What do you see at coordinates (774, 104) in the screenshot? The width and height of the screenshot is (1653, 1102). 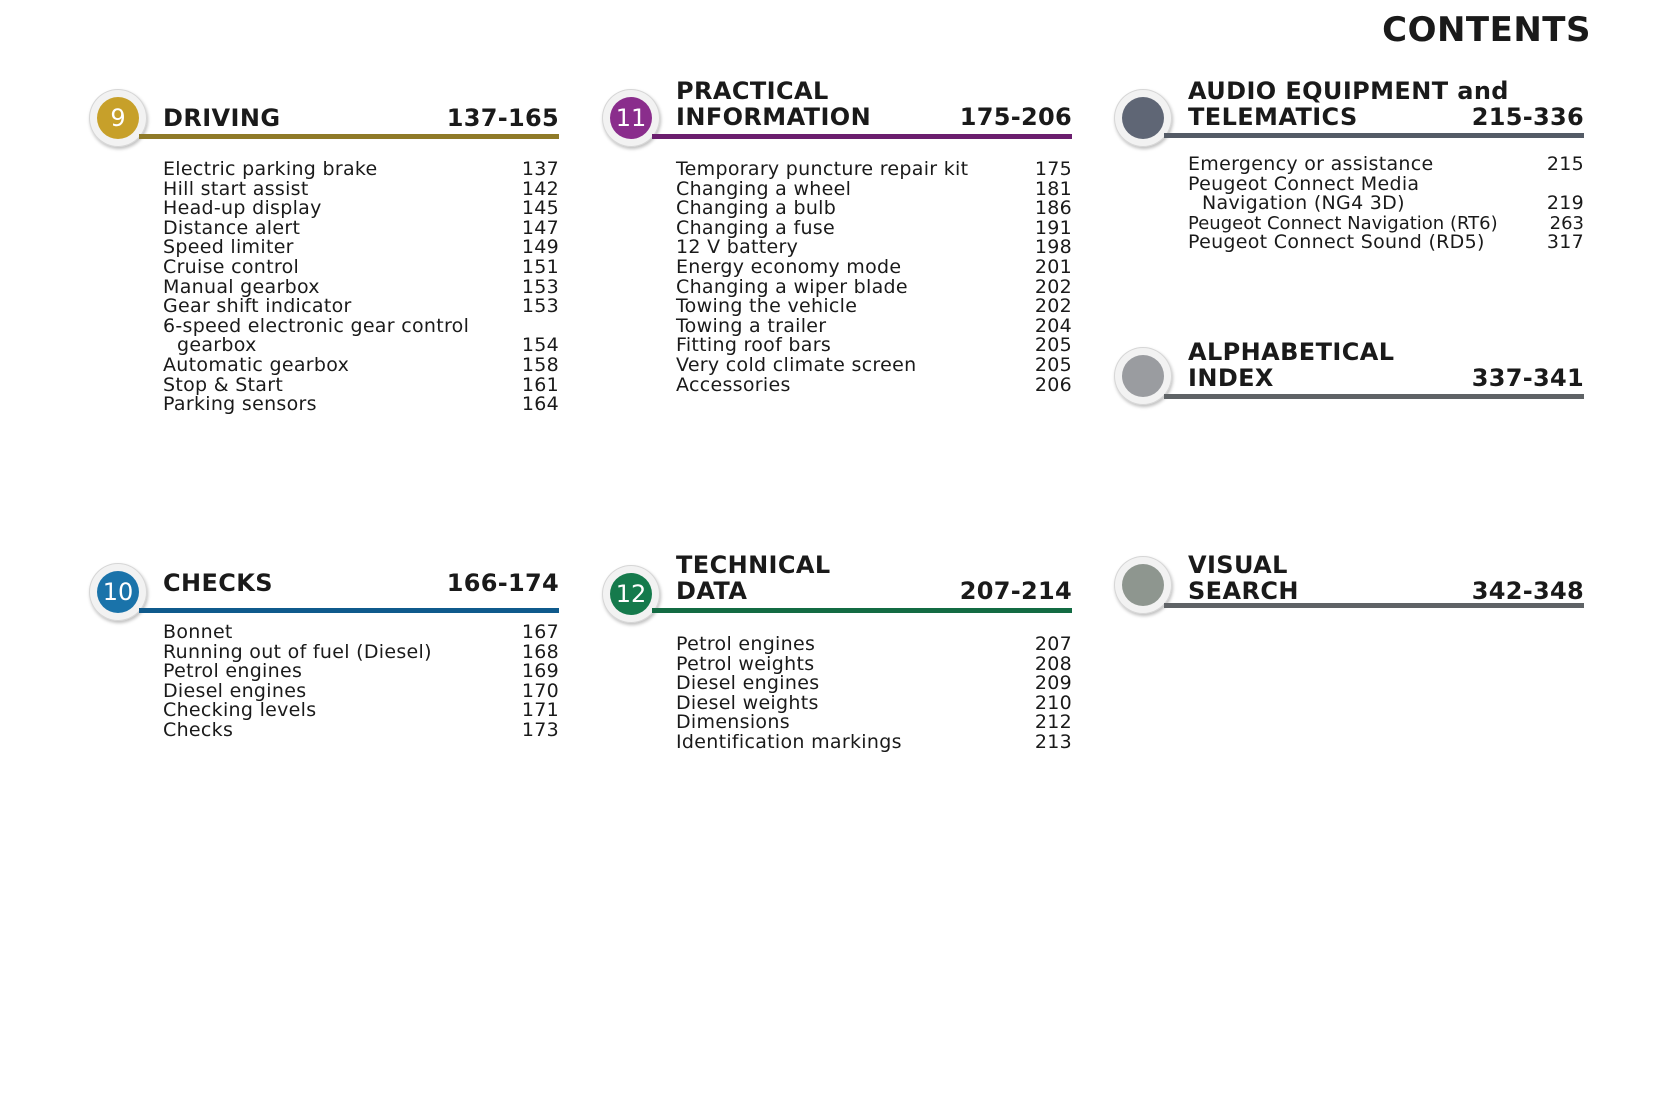 I see `section-title: PRACTICAL INFORMATION` at bounding box center [774, 104].